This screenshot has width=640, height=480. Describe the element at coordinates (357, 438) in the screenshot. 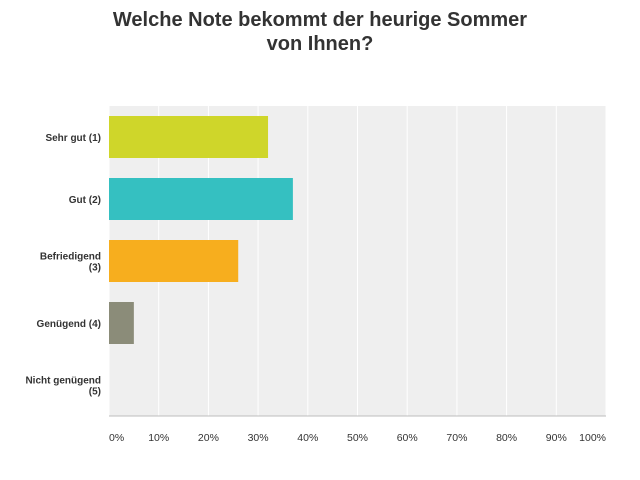

I see `x-tick-label: 50%` at that location.